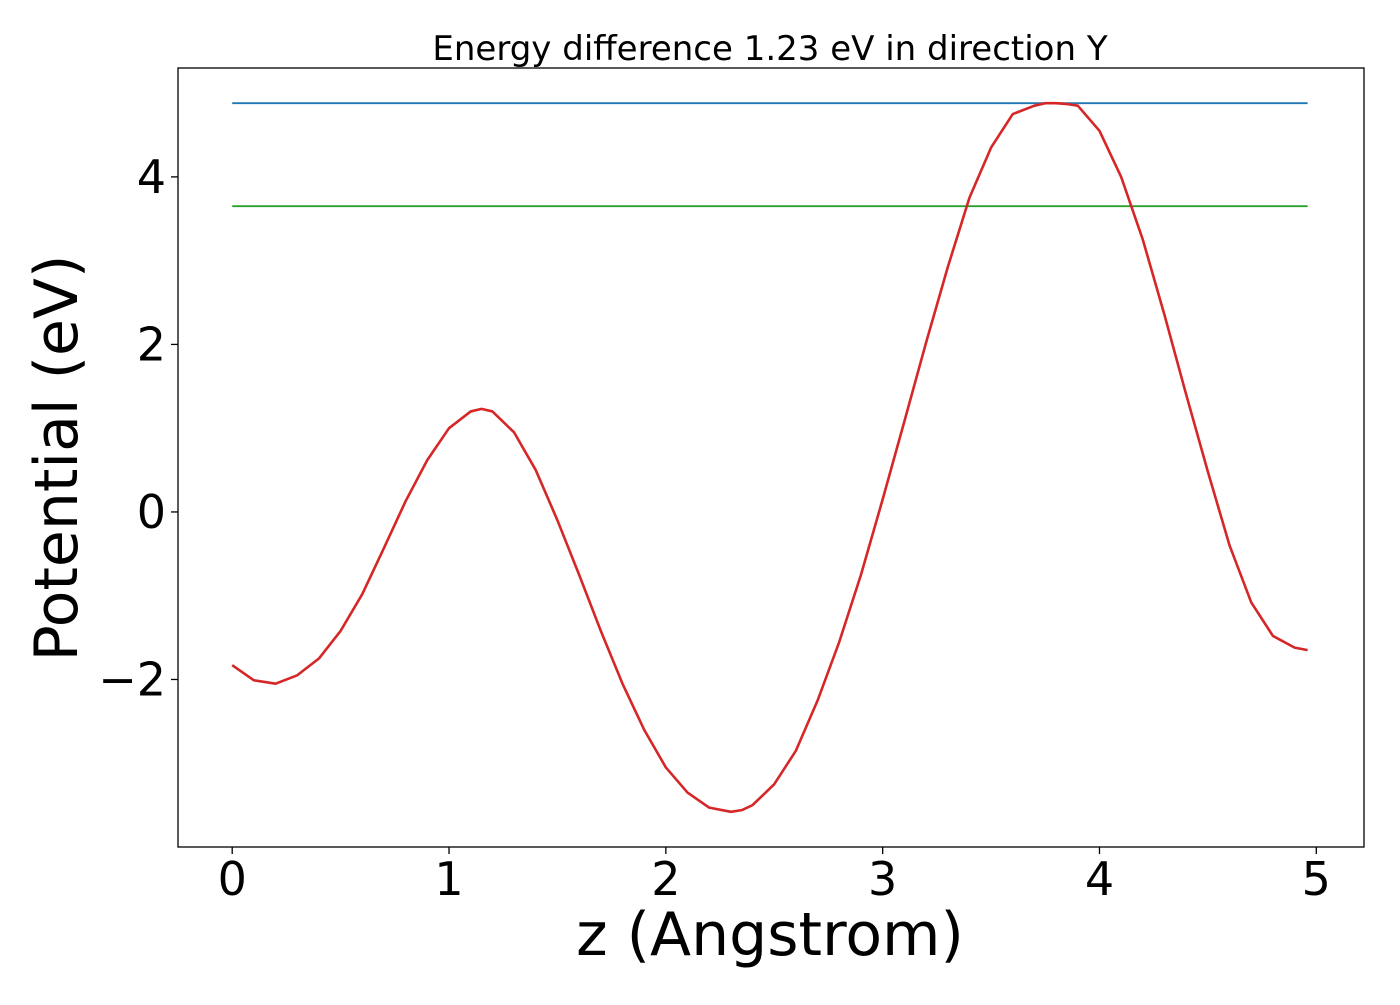 The image size is (1400, 1005). I want to click on x-tick-label: 3, so click(882, 879).